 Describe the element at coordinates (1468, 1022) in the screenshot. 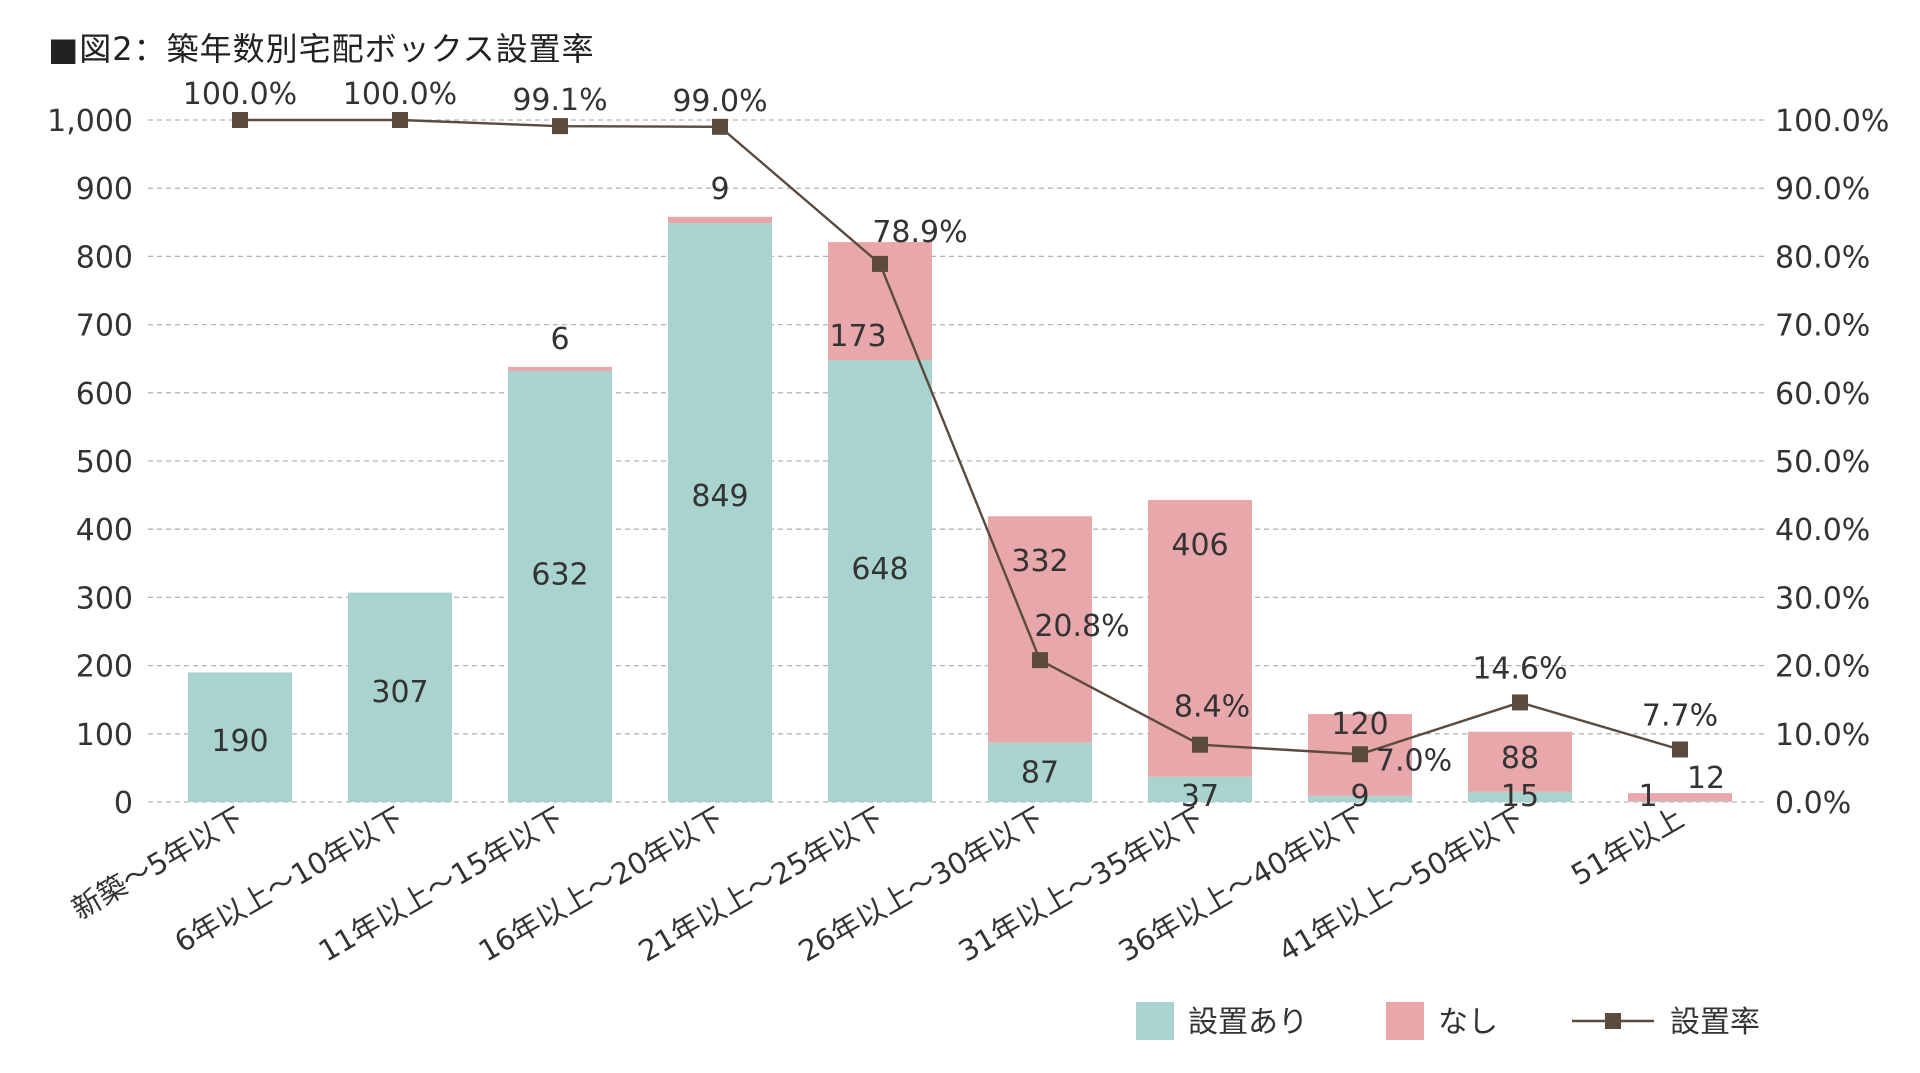

I see `legend-label-none: なし` at that location.